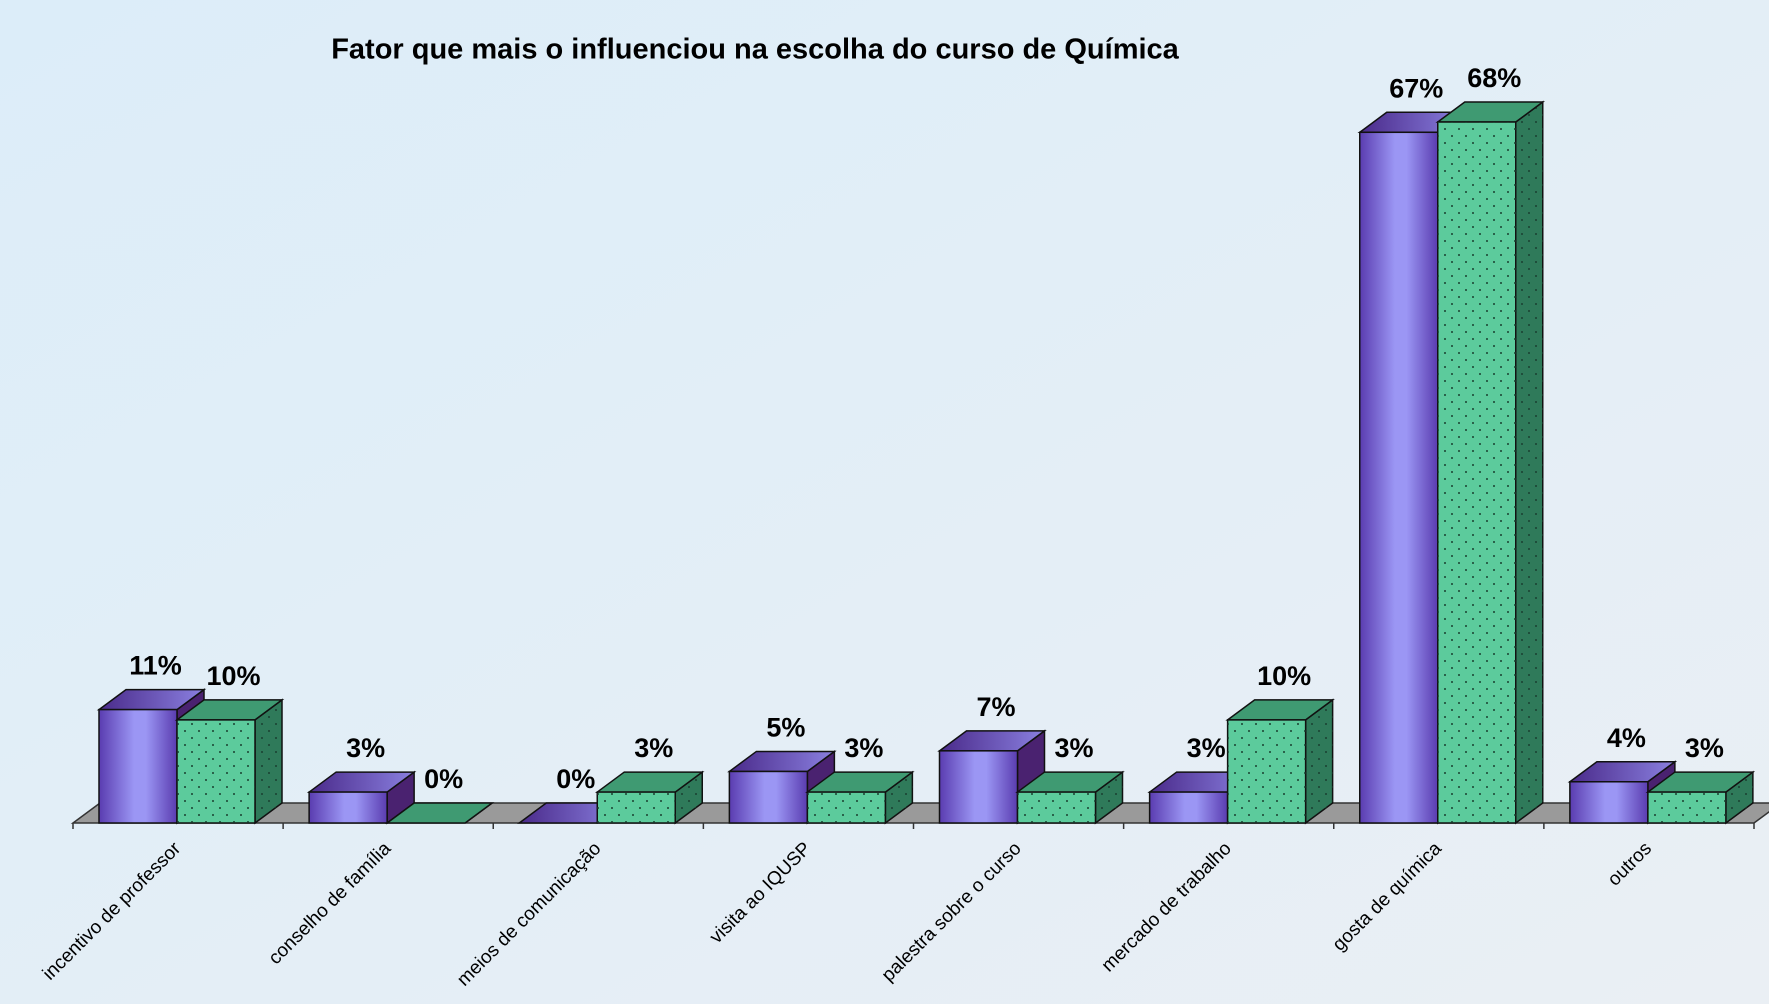 This screenshot has width=1769, height=1004. I want to click on bar-top, so click(439, 813).